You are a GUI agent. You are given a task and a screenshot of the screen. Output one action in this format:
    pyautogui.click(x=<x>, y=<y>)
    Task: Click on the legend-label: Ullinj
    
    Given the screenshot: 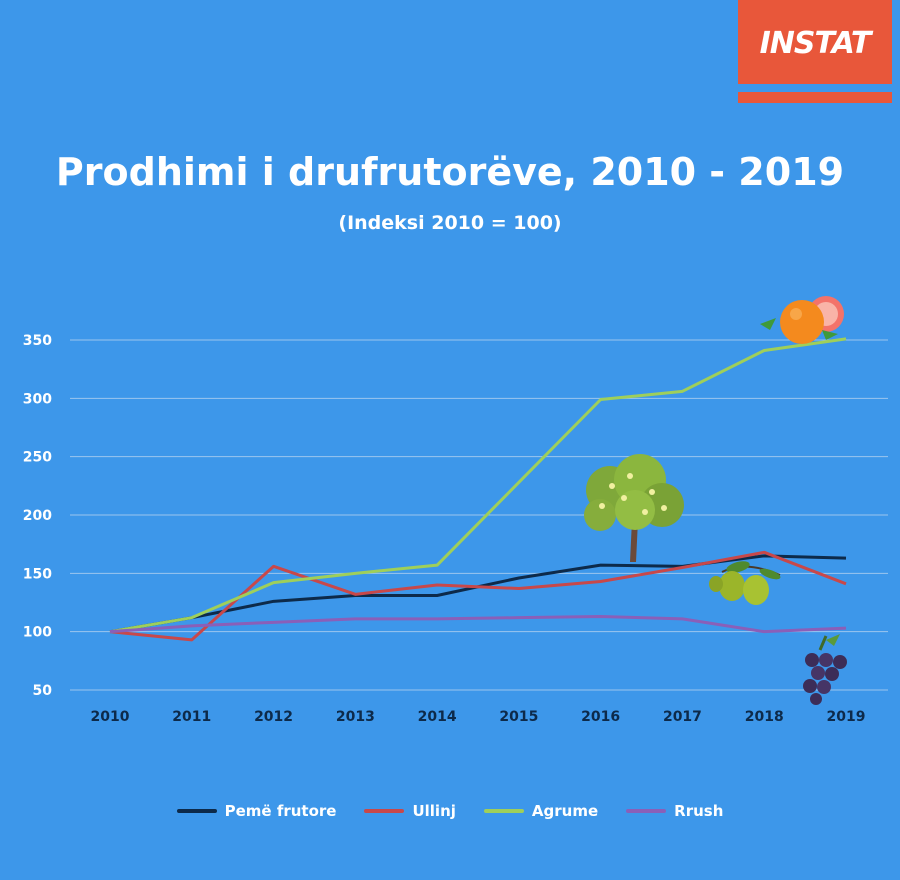 What is the action you would take?
    pyautogui.click(x=434, y=811)
    